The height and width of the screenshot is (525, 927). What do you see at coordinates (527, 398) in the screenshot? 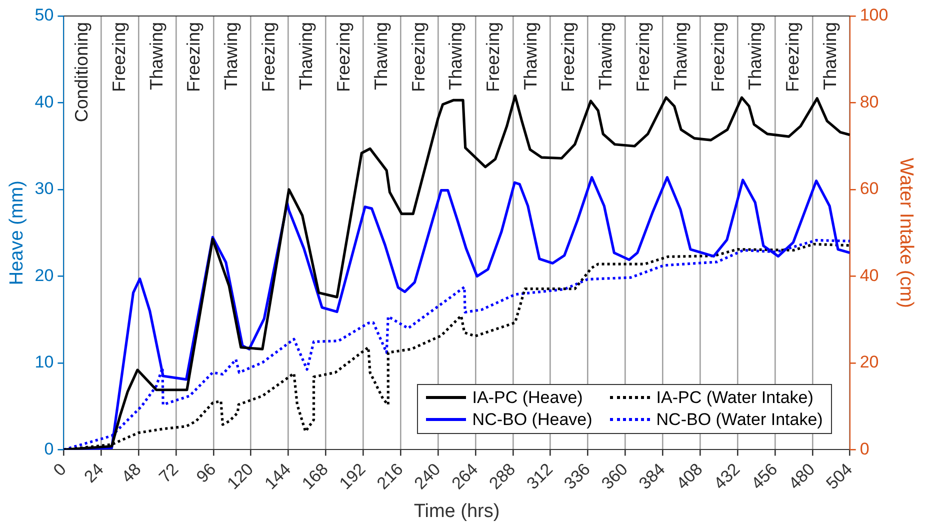
I see `legend-label: IA-PC (Heave)` at bounding box center [527, 398].